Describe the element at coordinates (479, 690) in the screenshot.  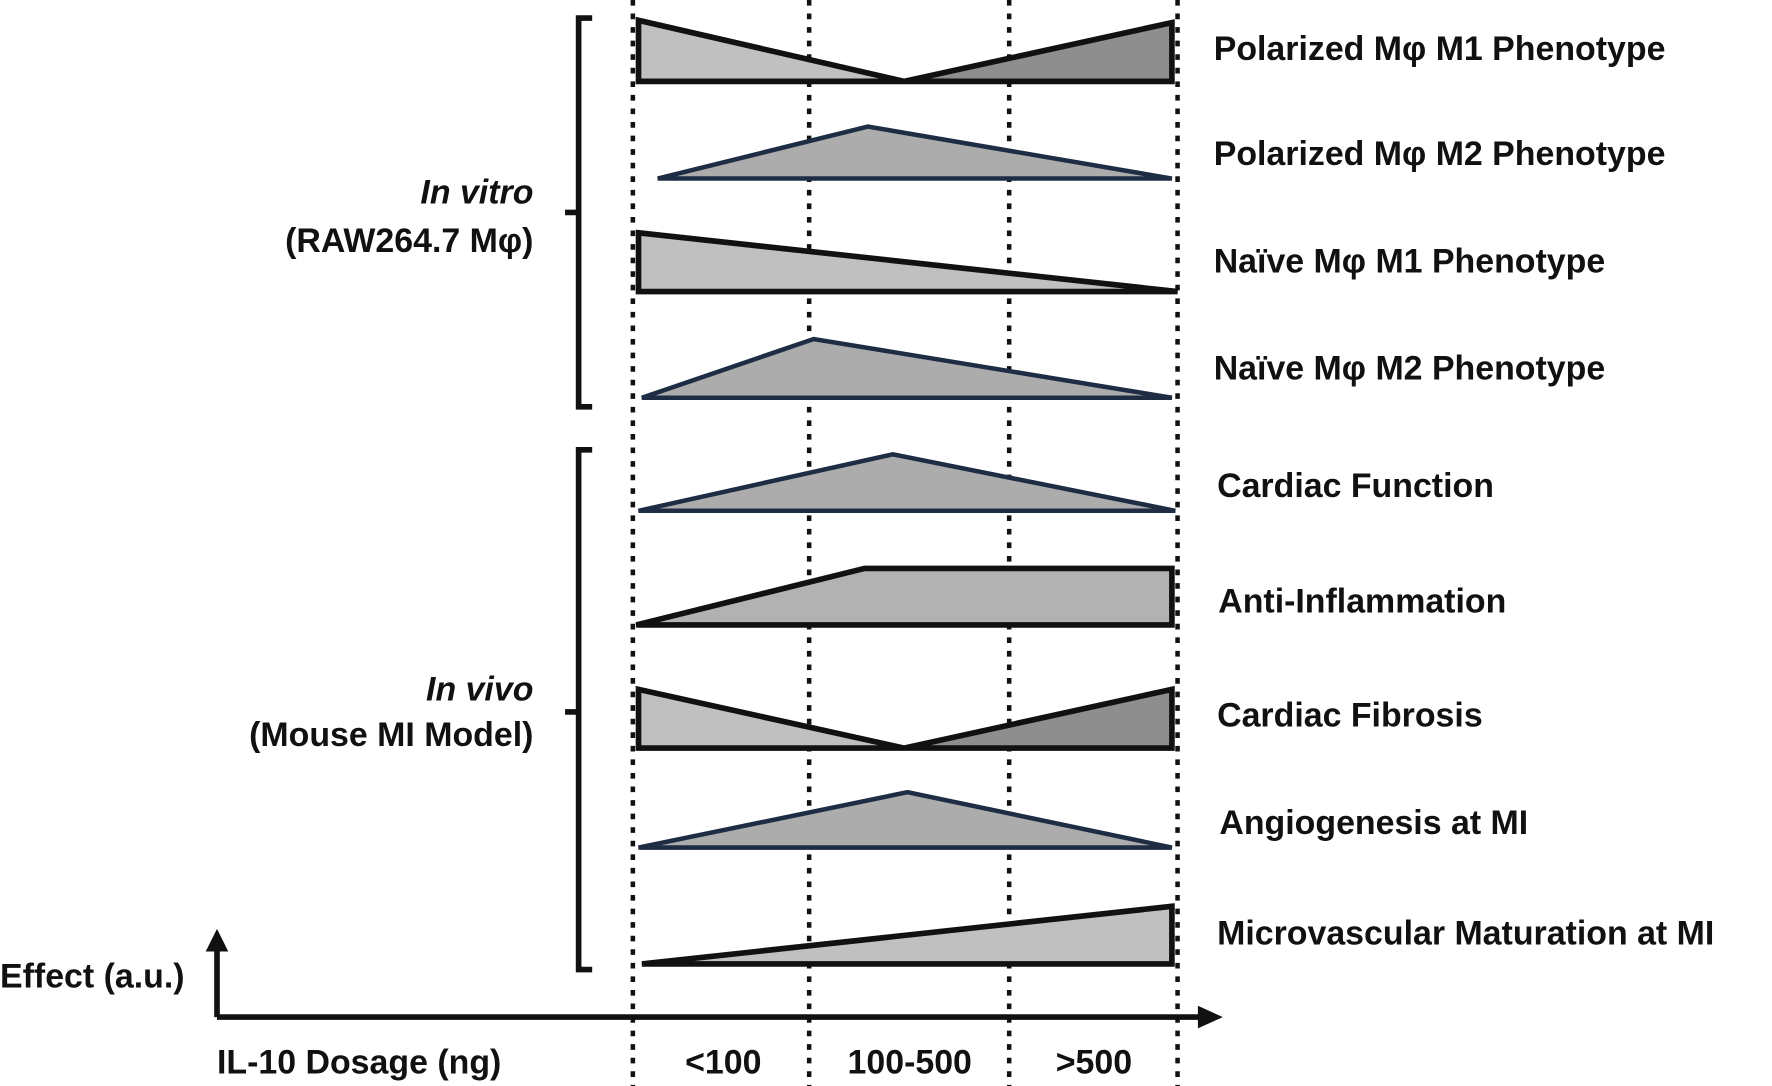
I see `group-label: In vivo` at that location.